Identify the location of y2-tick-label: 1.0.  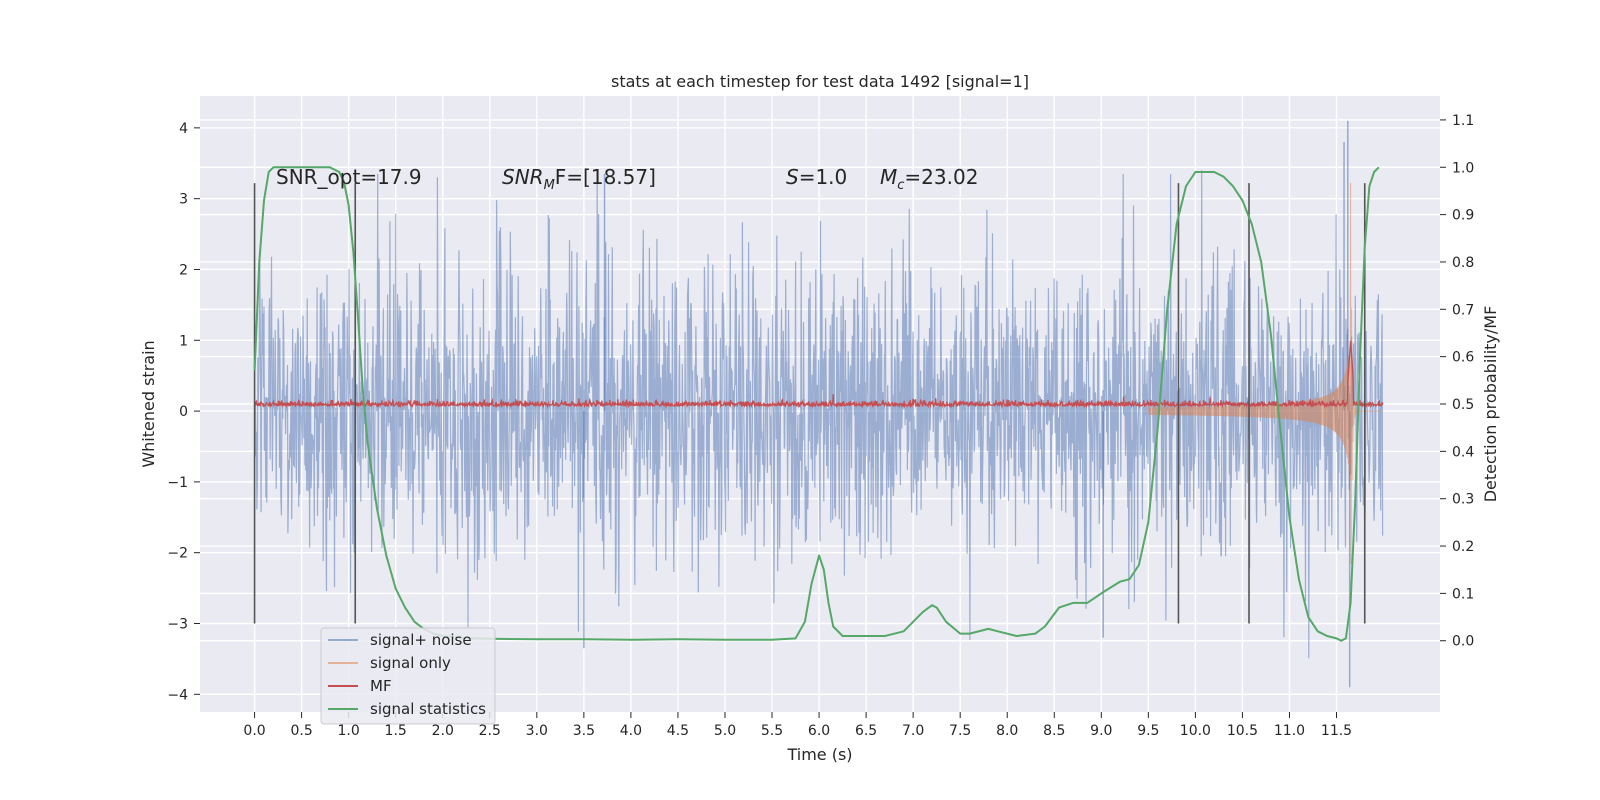
(1463, 168).